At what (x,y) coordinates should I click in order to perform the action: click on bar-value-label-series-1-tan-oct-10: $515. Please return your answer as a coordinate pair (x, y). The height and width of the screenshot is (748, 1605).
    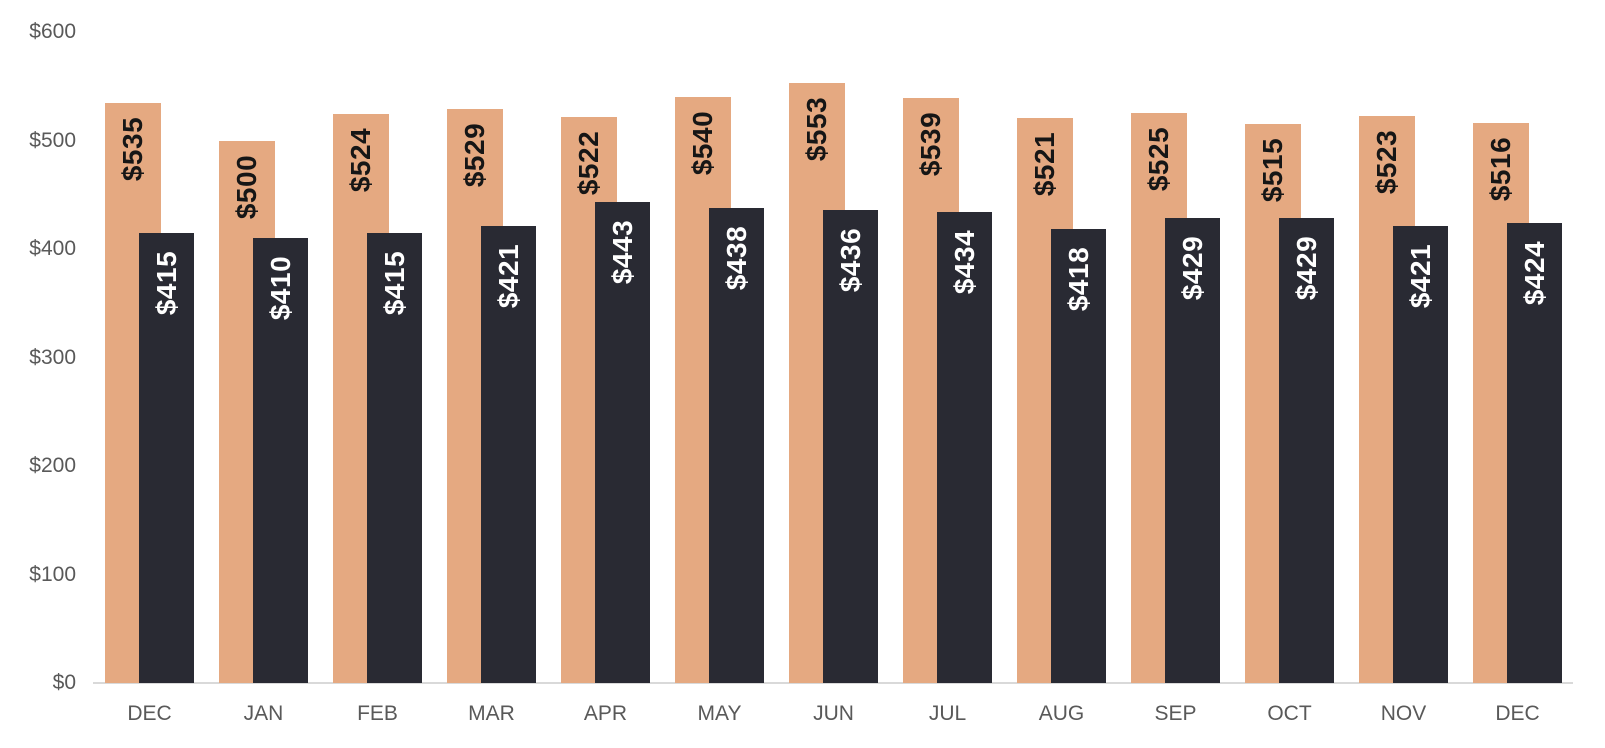
    Looking at the image, I should click on (1272, 170).